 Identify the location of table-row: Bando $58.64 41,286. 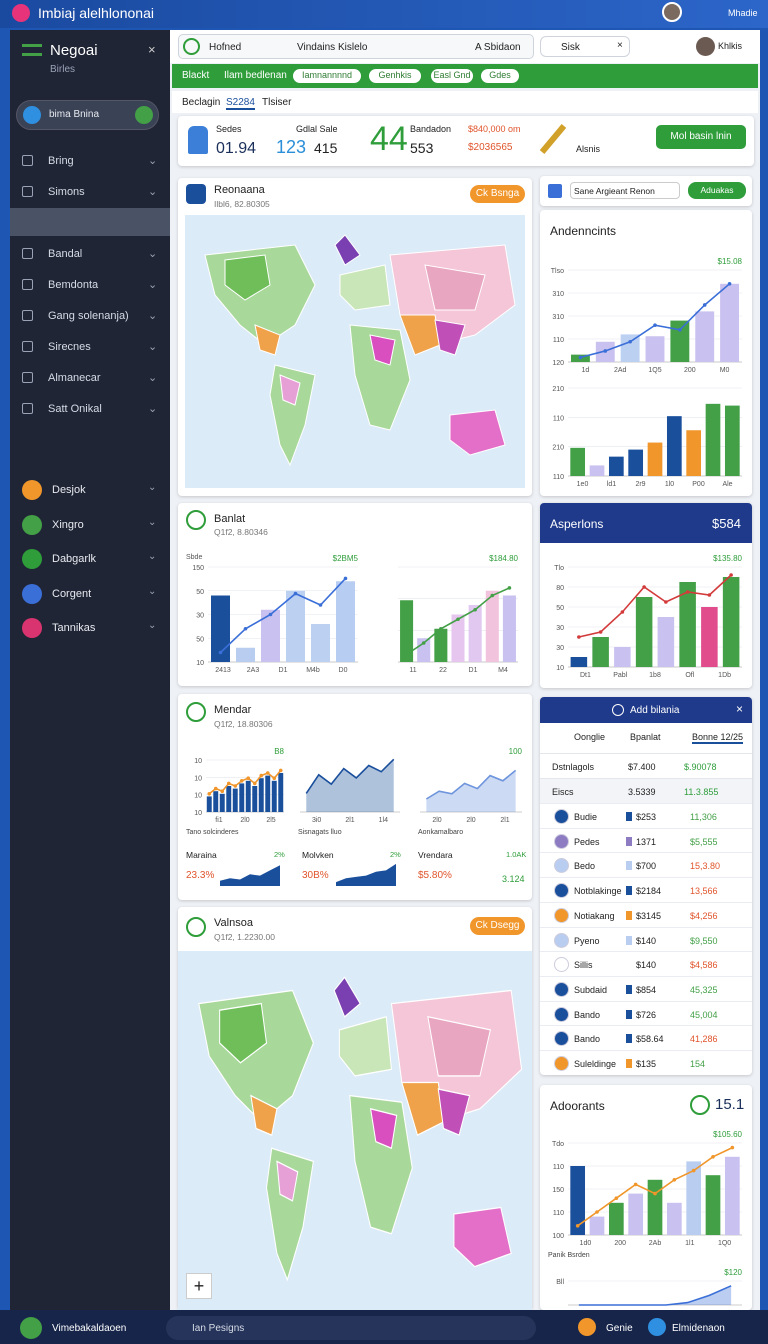
(646, 1037).